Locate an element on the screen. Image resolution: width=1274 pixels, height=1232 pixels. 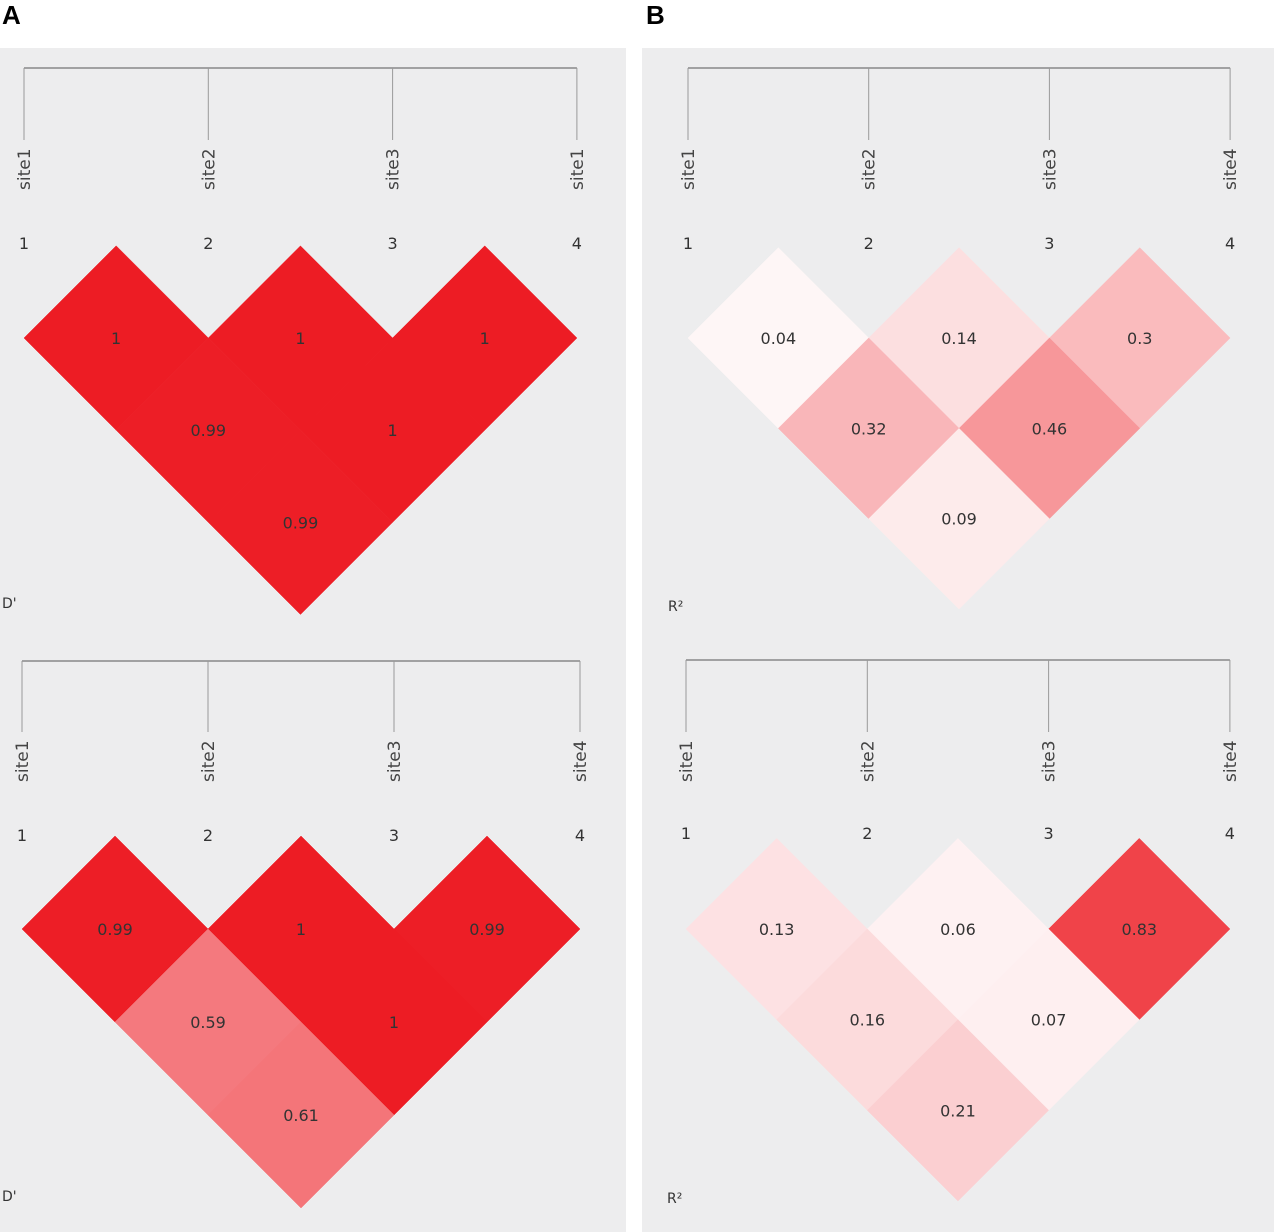
ld-cell-value-label: 0.61 is located at coordinates (301, 1115).